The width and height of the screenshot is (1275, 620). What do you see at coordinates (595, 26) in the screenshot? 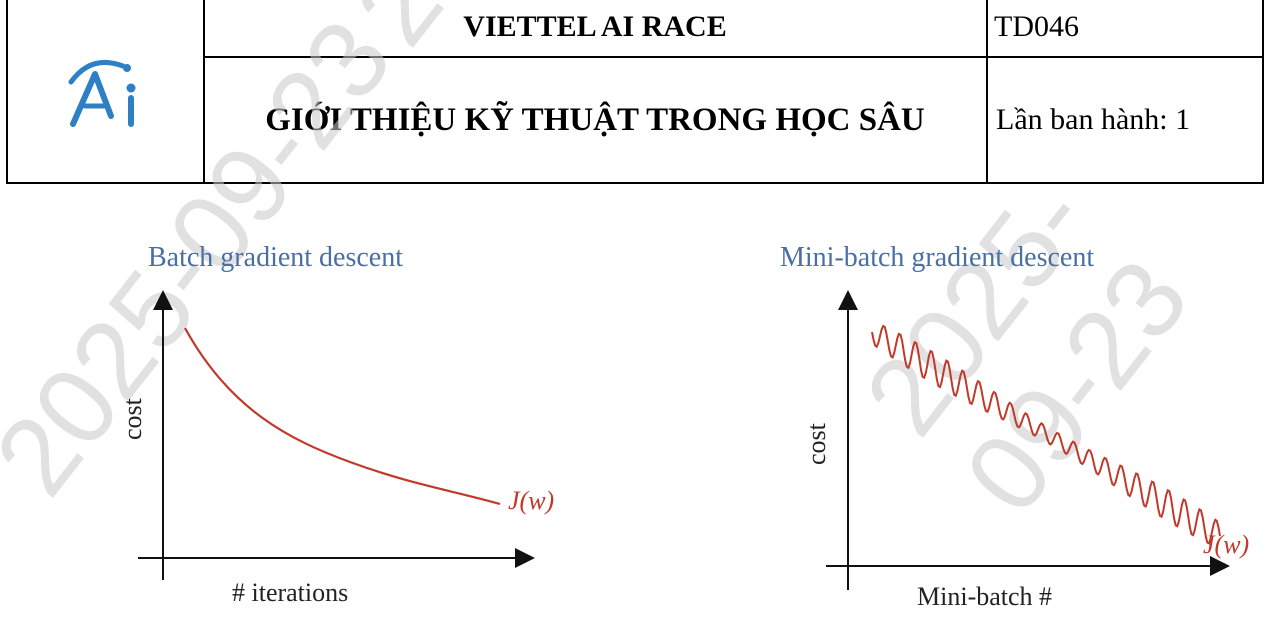
I see `document-title: VIETTEL AI RACE` at bounding box center [595, 26].